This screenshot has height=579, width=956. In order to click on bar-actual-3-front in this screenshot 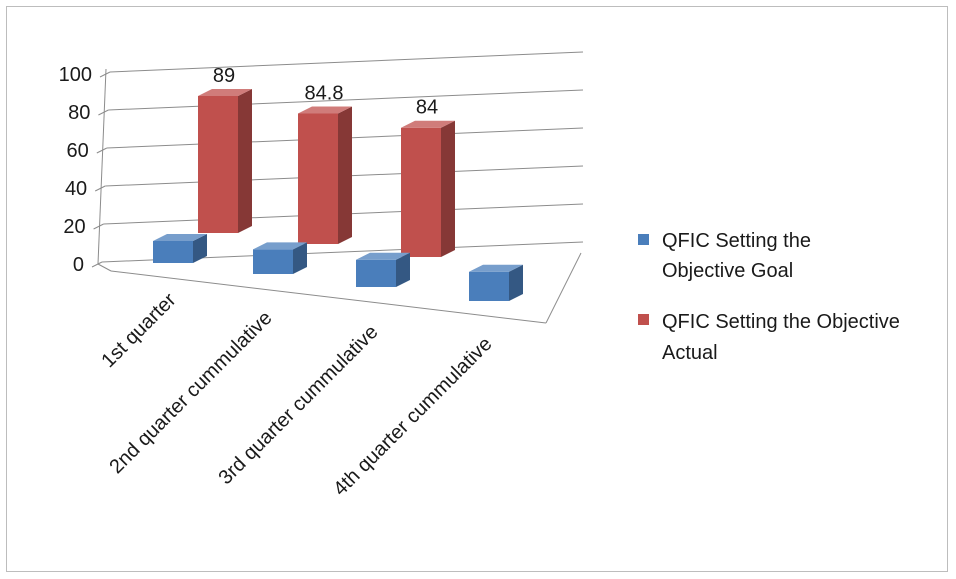, I will do `click(421, 192)`.